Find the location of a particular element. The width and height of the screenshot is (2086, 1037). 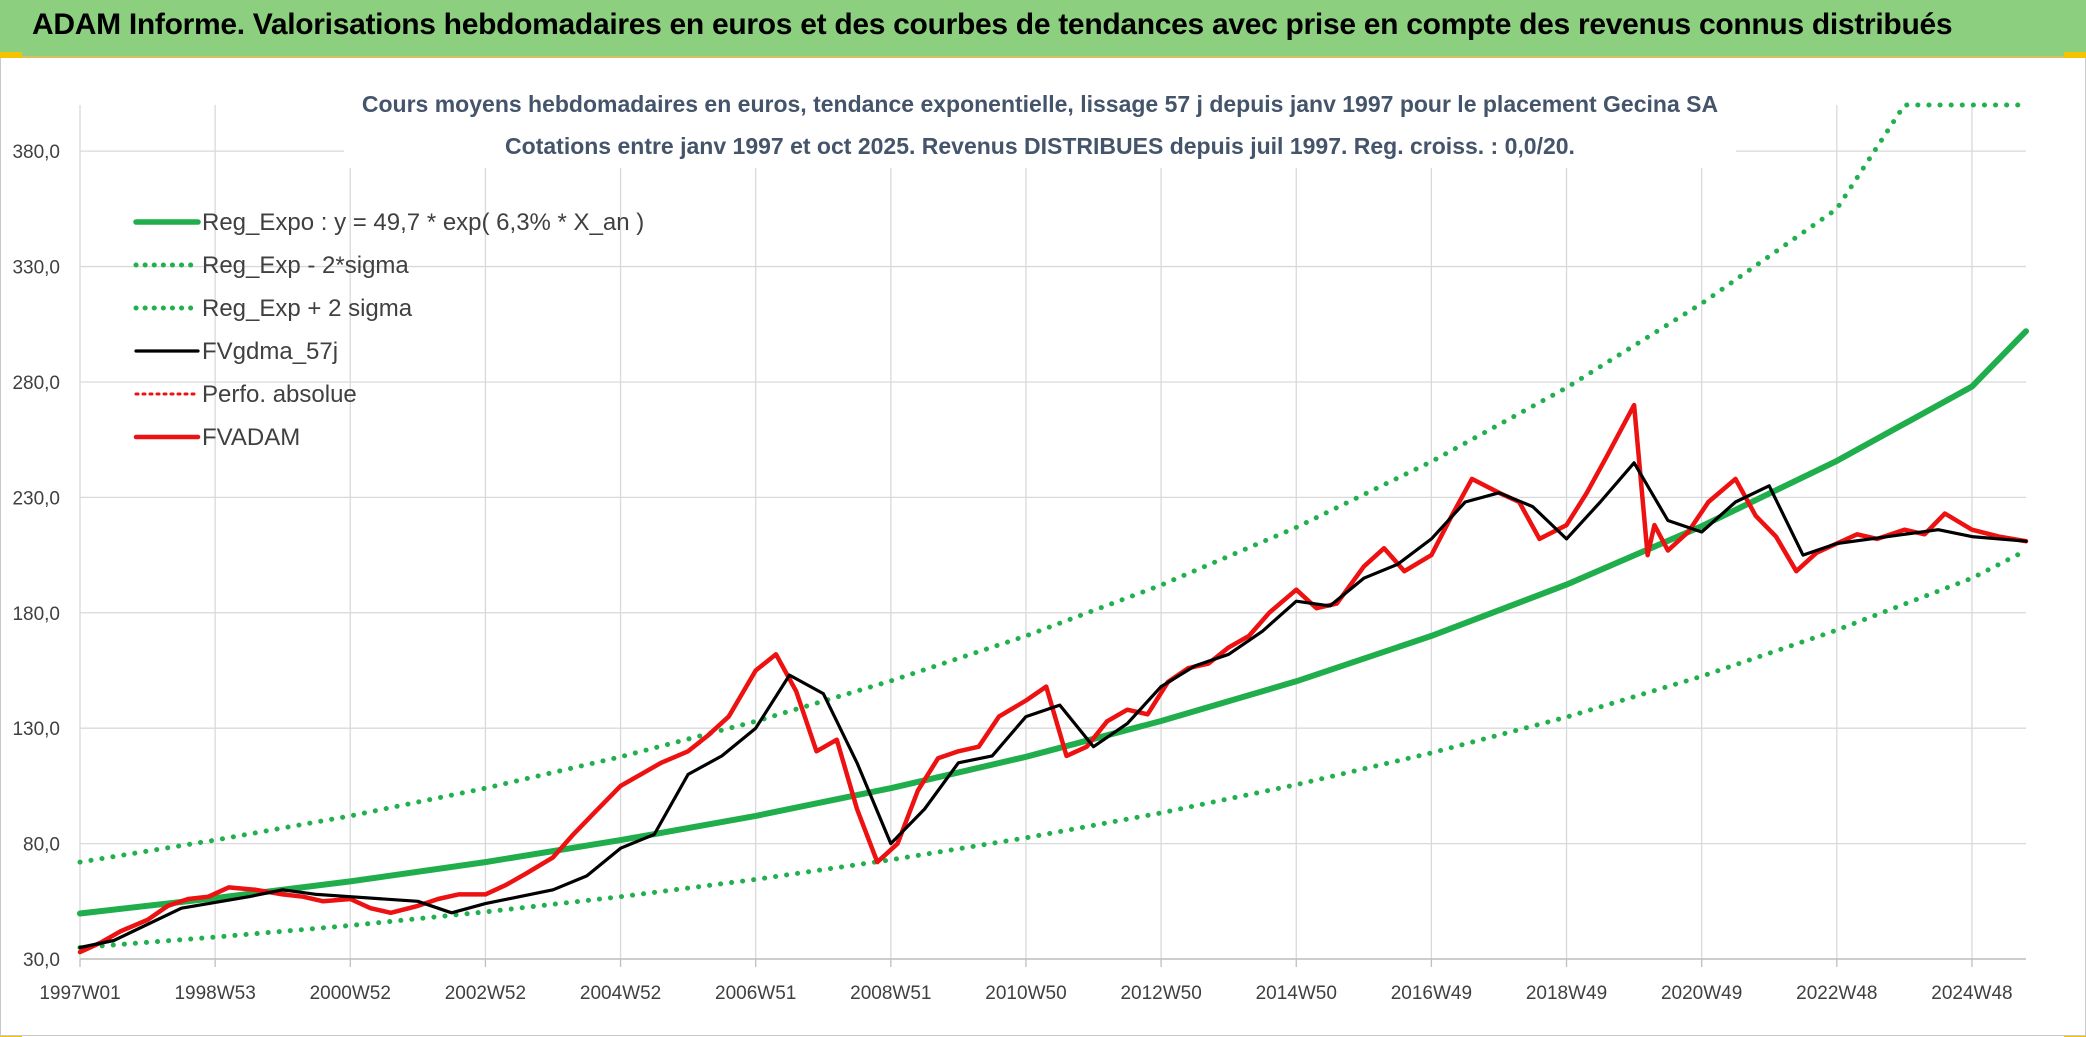

y-tick-label: 330,0 is located at coordinates (36, 268).